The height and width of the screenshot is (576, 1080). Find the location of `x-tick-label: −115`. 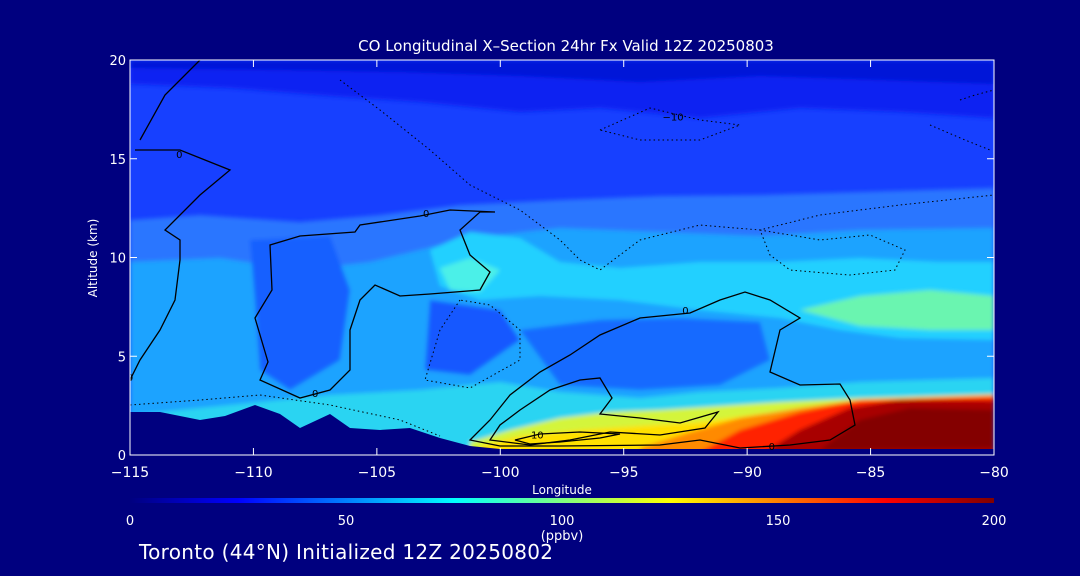

x-tick-label: −115 is located at coordinates (130, 473).